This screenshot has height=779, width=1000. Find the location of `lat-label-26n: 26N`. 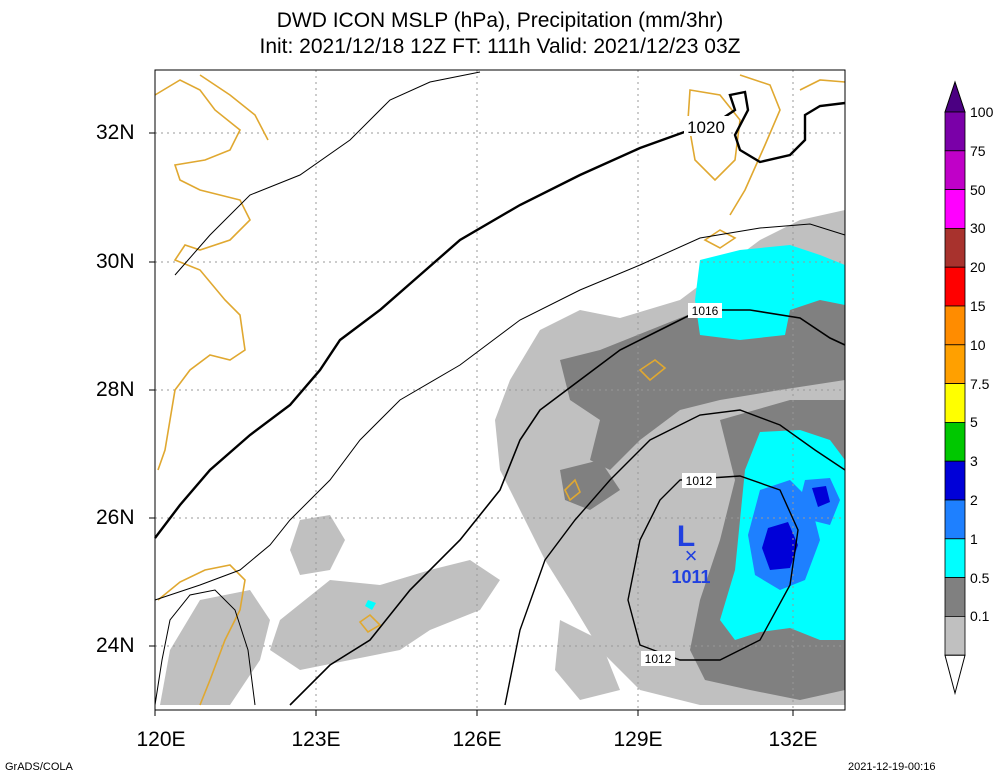

lat-label-26n: 26N is located at coordinates (115, 517).